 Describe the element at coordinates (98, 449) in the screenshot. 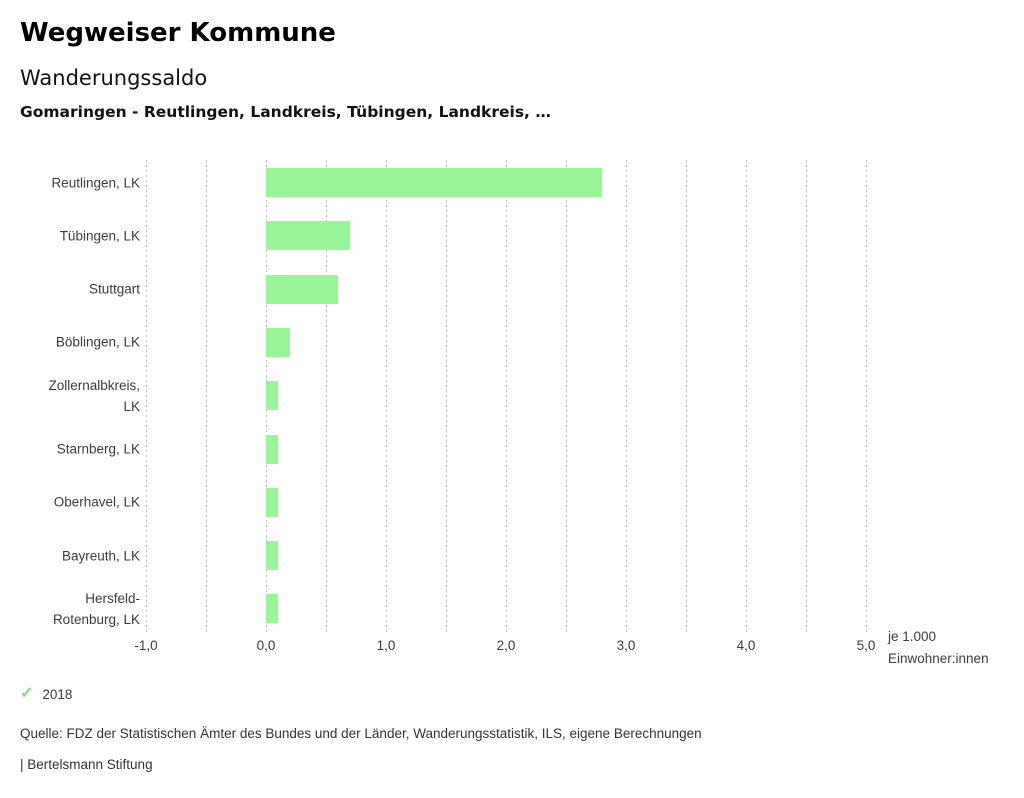

I see `category-label: Starnberg, LK` at that location.